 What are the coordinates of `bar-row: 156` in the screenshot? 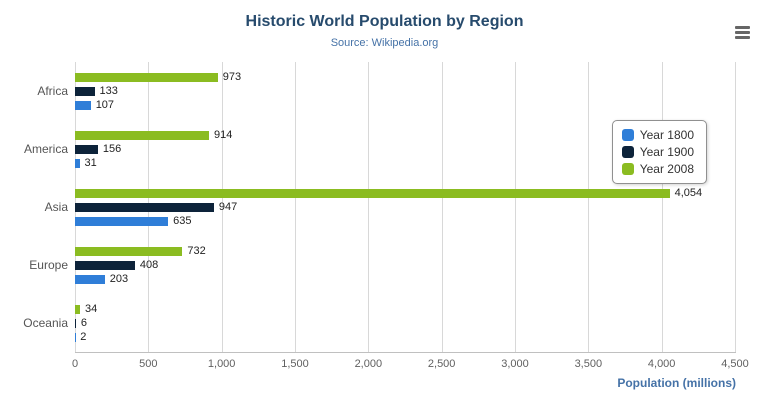 It's located at (405, 149).